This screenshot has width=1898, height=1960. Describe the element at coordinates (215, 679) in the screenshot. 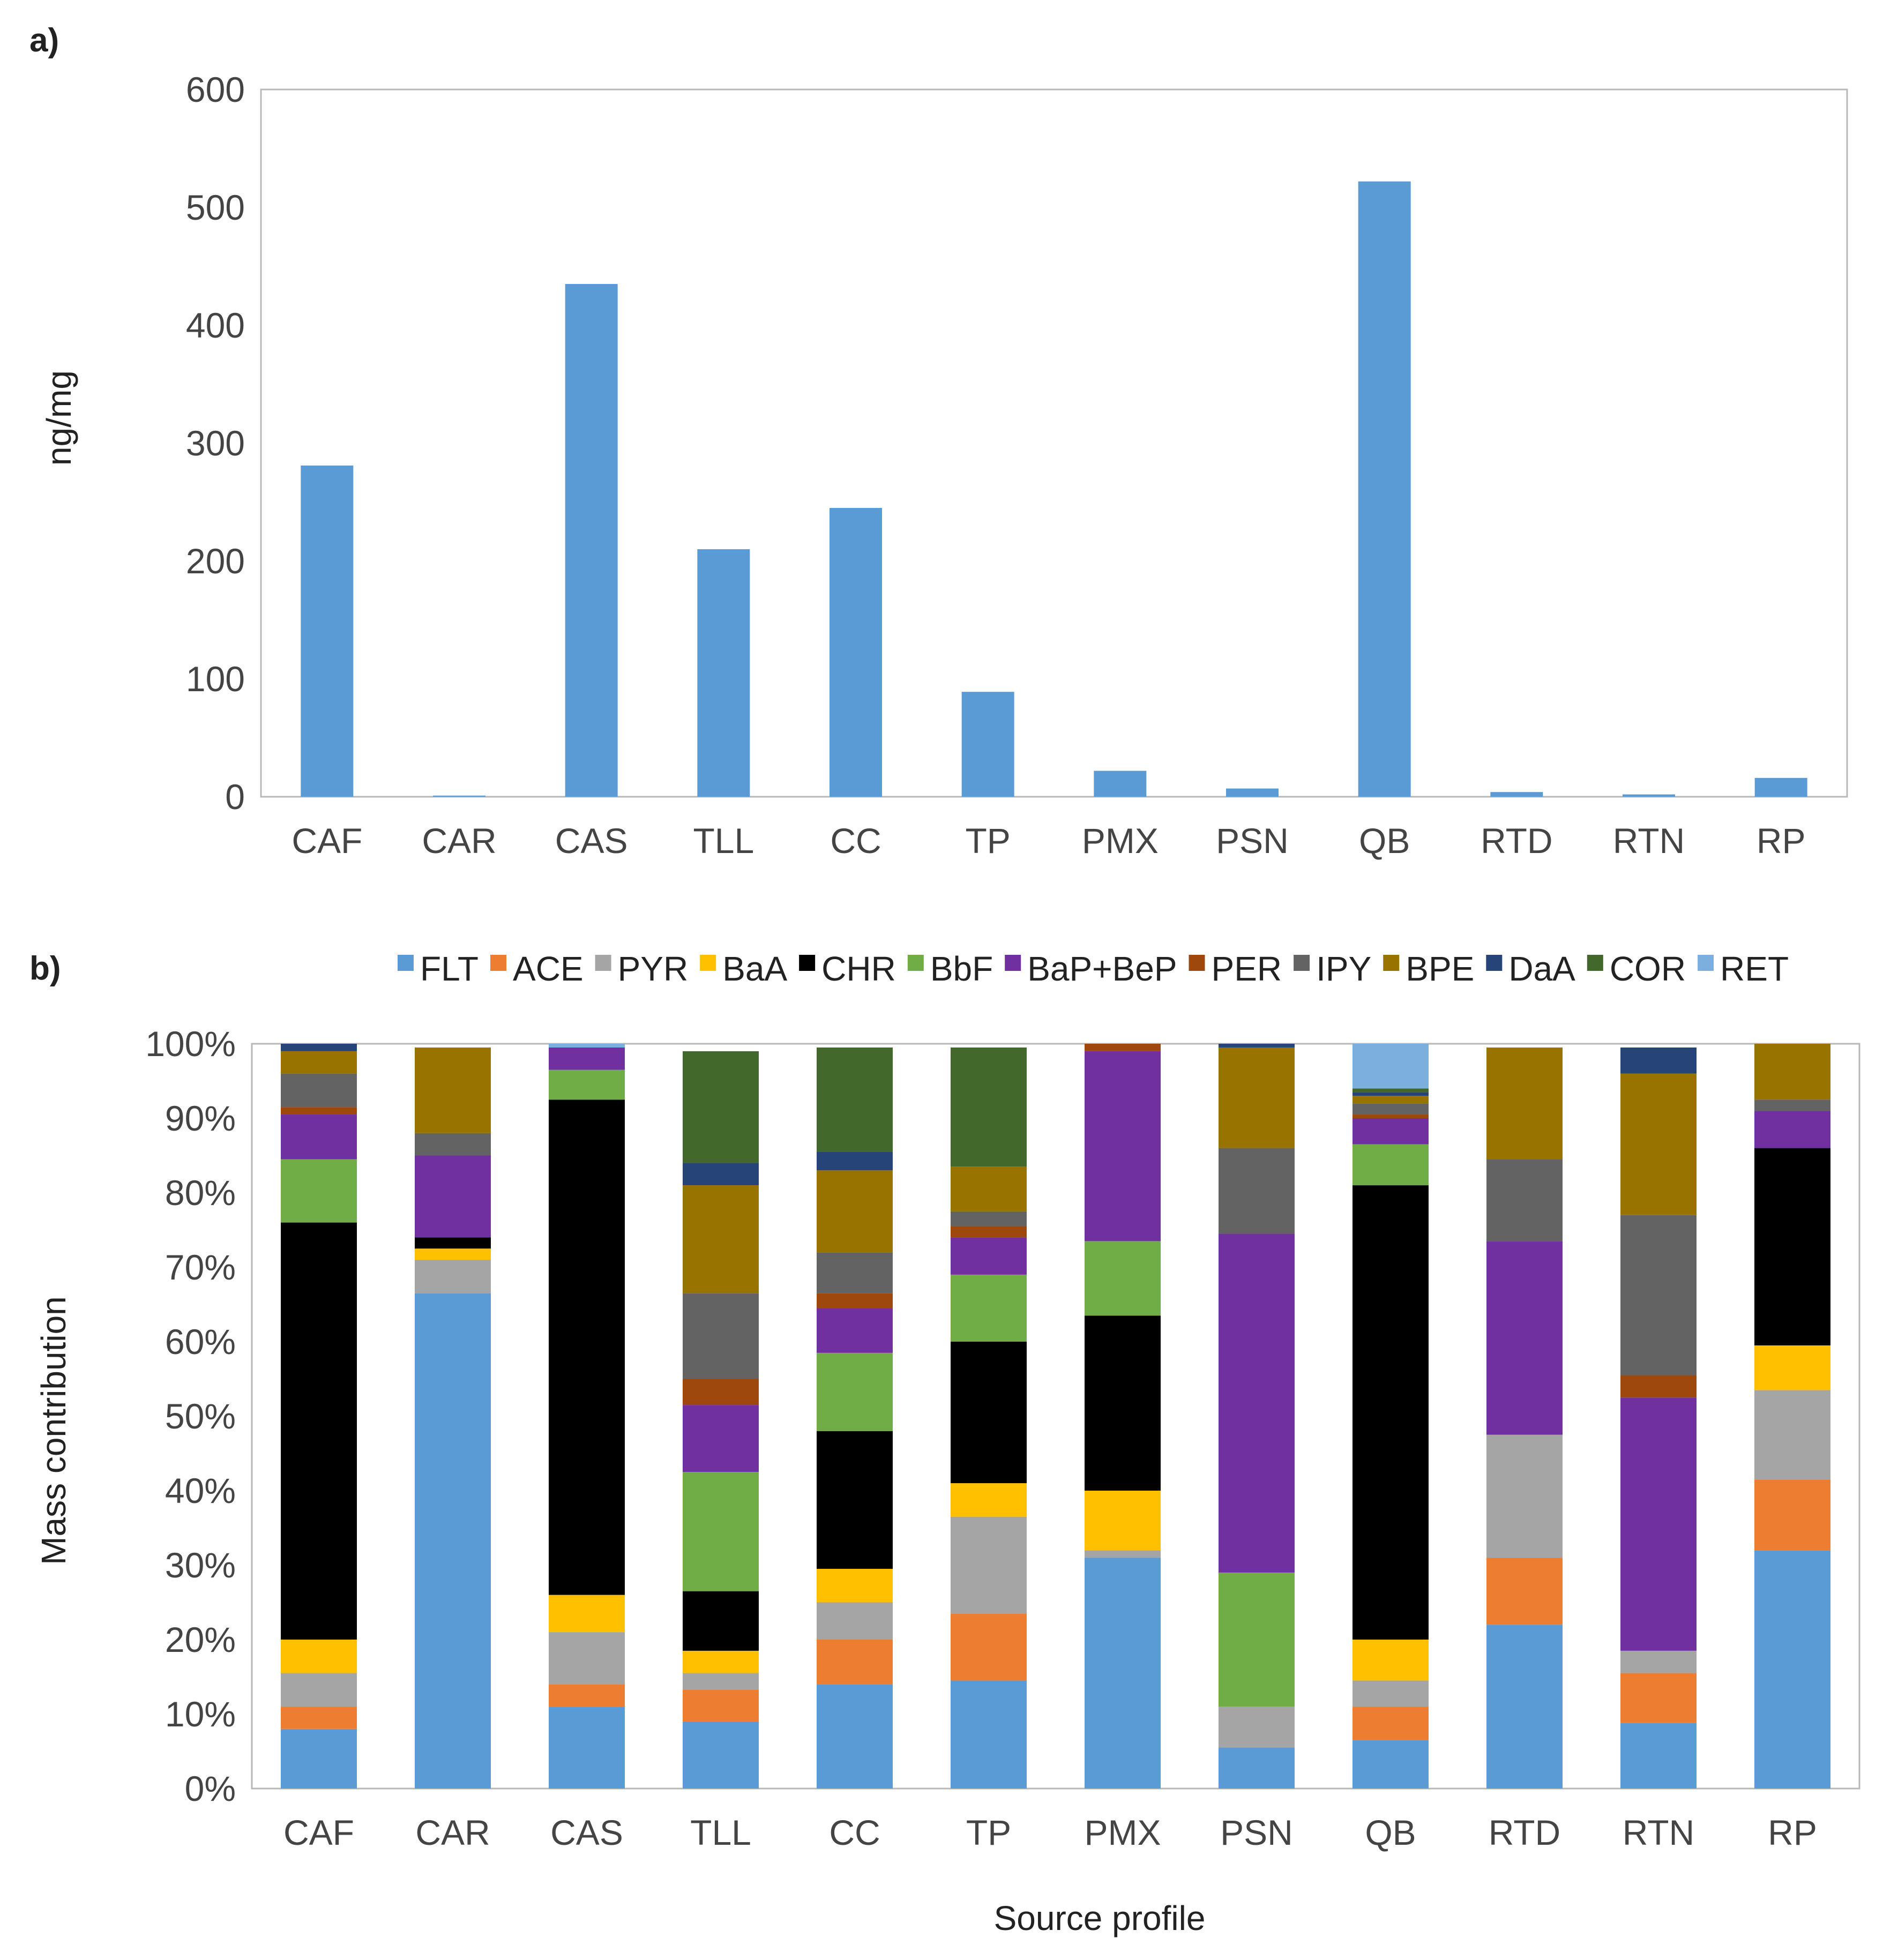

I see `panel-a-y-tick-label: 100` at that location.